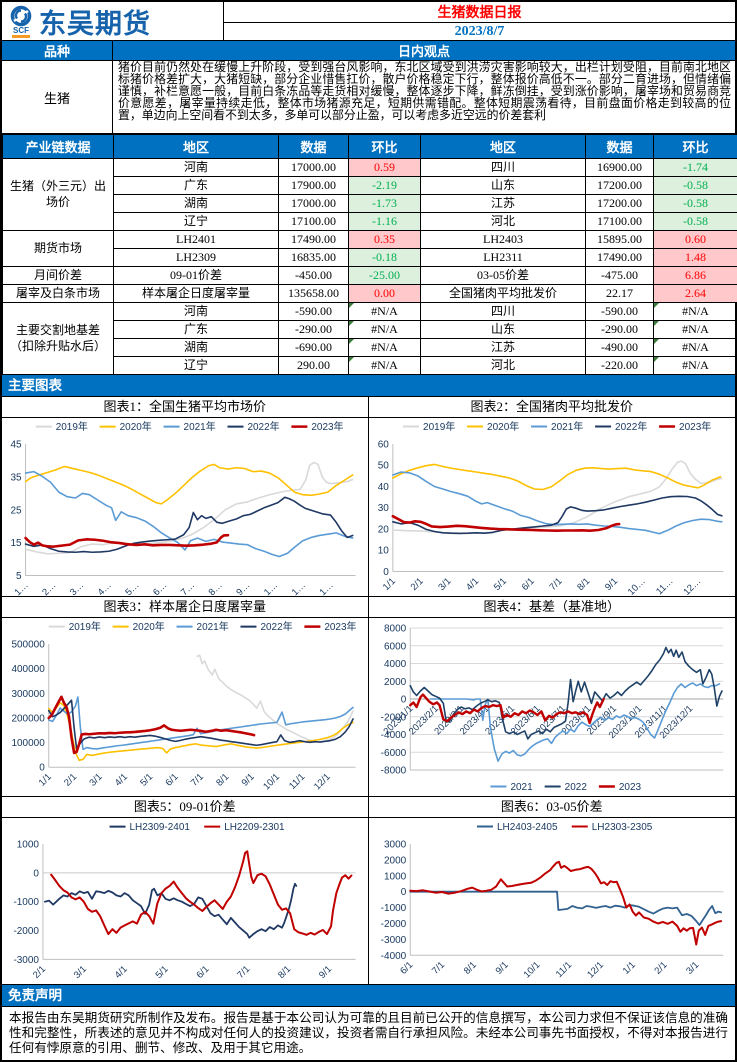  I want to click on value-cell: -490.00, so click(619, 347).